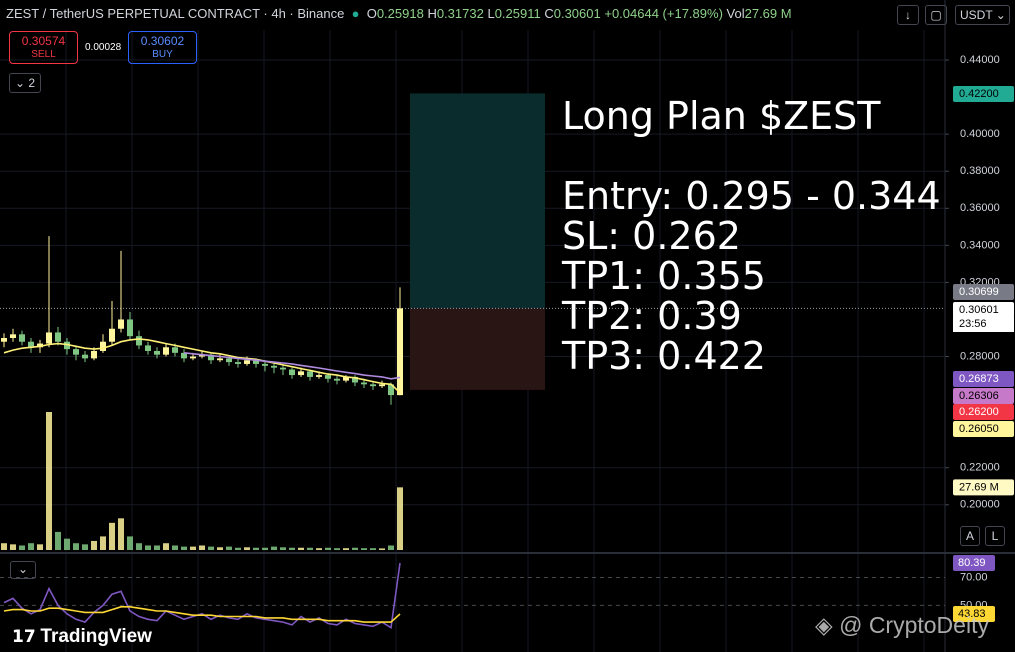 The height and width of the screenshot is (652, 1015). Describe the element at coordinates (400, 13) in the screenshot. I see `ohlc-value: 0.25918` at that location.